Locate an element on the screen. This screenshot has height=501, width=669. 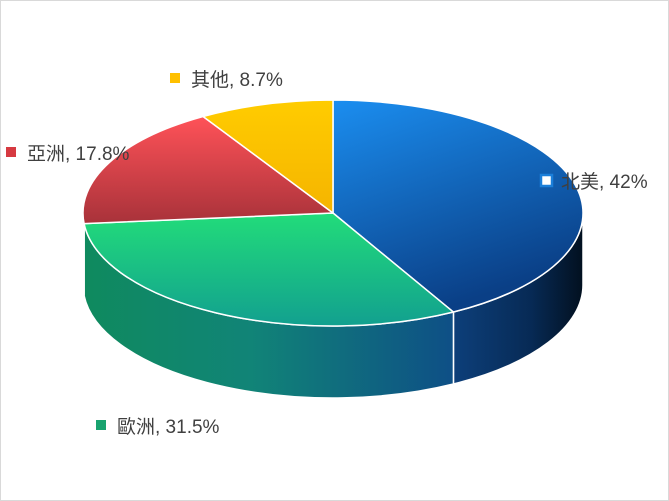
label-text-north-america: 北美, 42% is located at coordinates (604, 182).